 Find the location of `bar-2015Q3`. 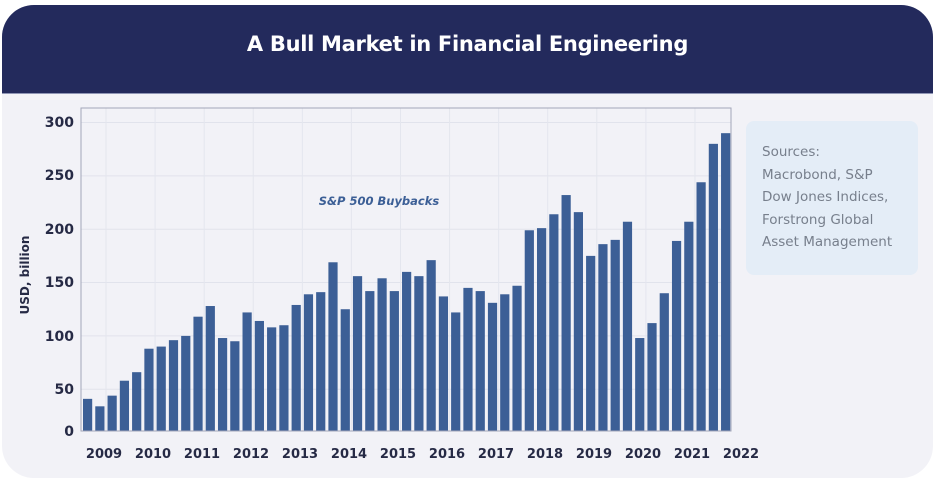

bar-2015Q3 is located at coordinates (407, 351).